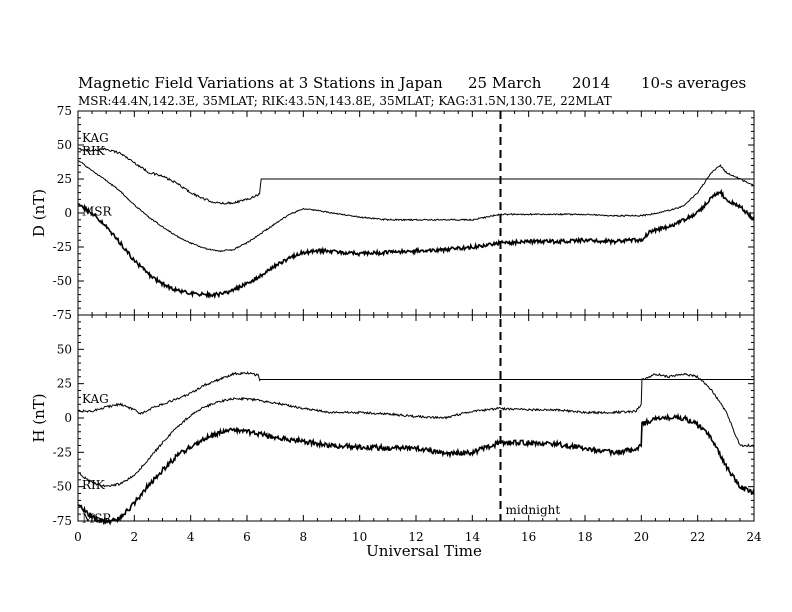 This screenshot has width=792, height=612. Describe the element at coordinates (473, 537) in the screenshot. I see `x-tick-label: 14` at that location.